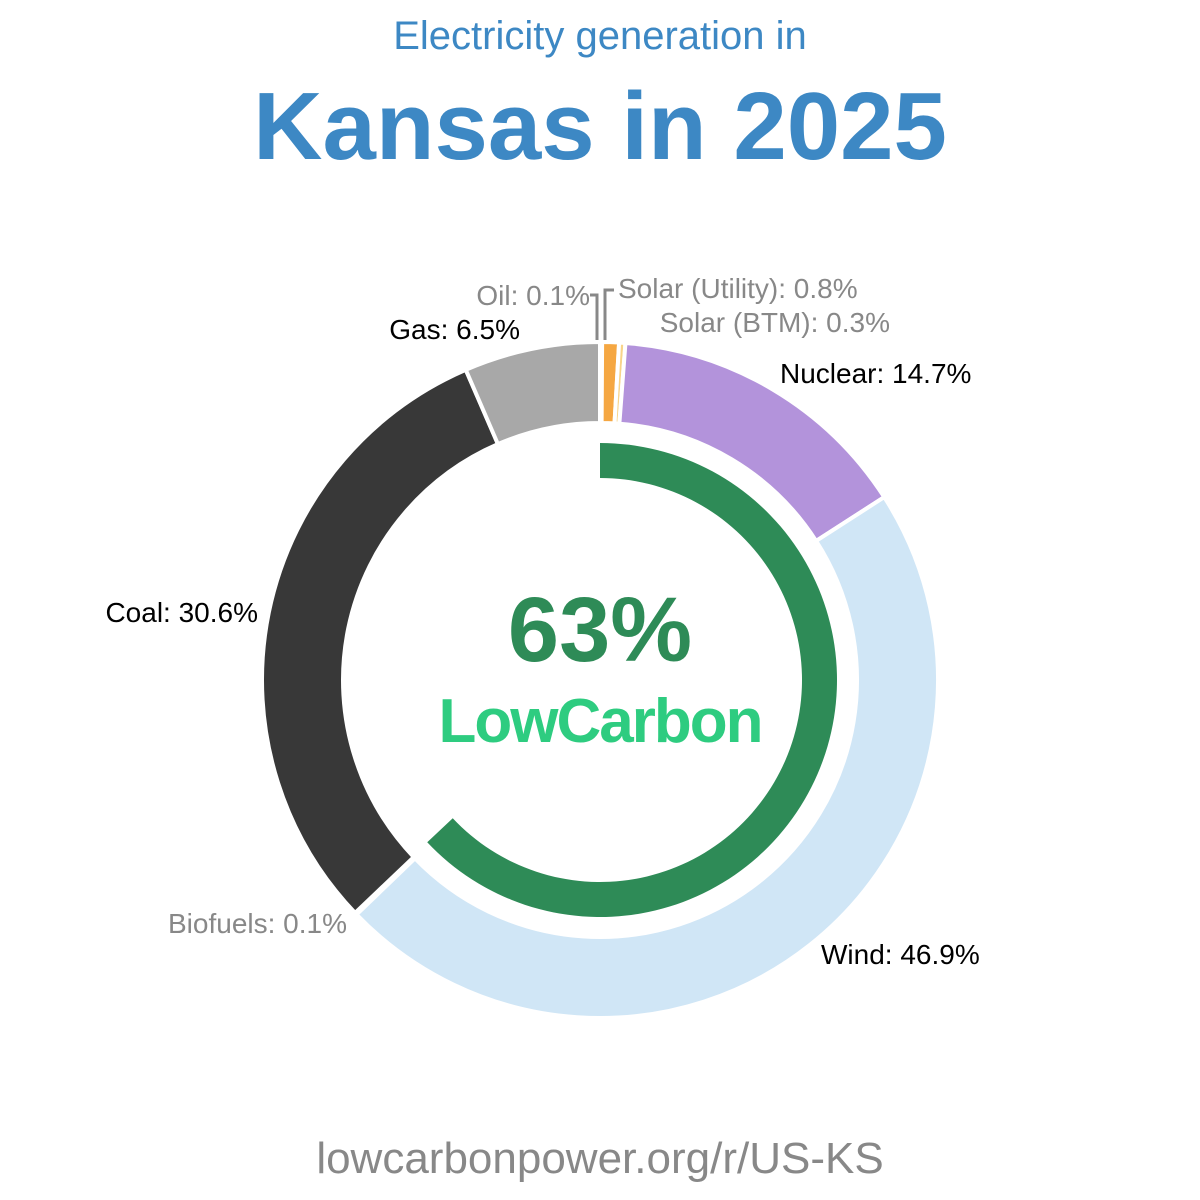 Image resolution: width=1200 pixels, height=1200 pixels. Describe the element at coordinates (600, 126) in the screenshot. I see `chart-title: Kansas in 2025` at that location.